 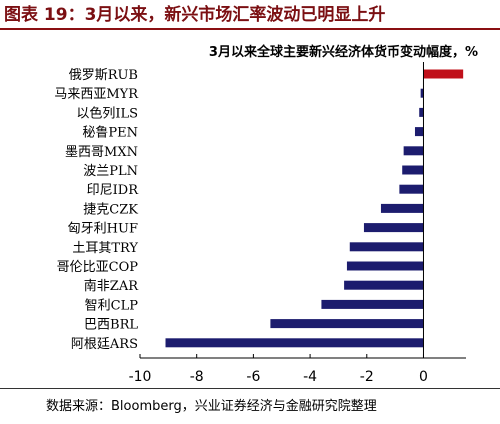 I want to click on category-label: 马来西亚MYR, so click(x=96, y=94).